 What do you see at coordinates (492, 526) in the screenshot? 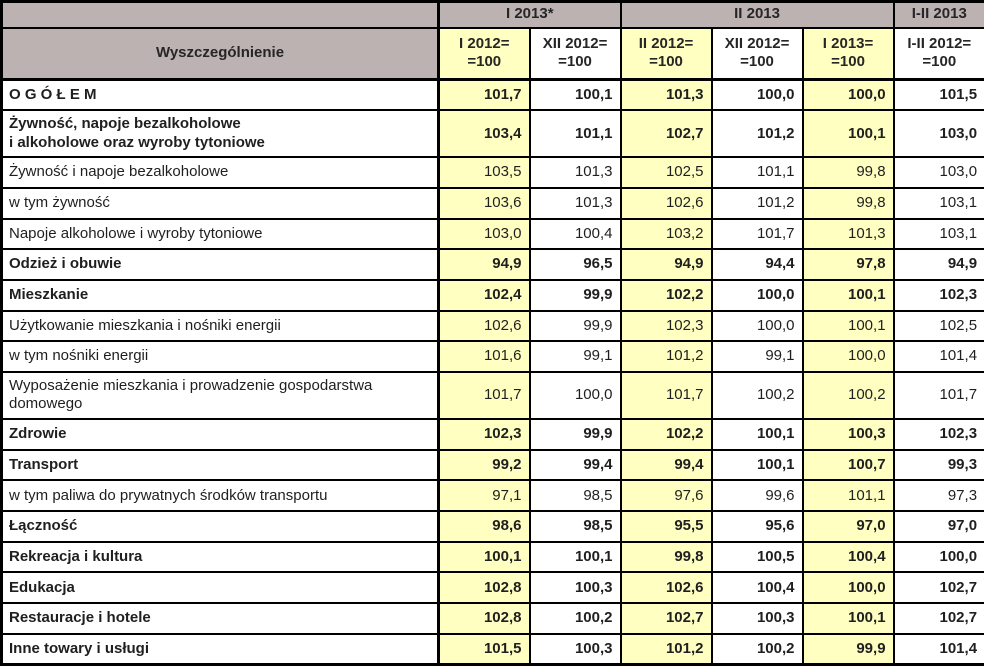
I see `table-row: Łączność 98,6 98,5 95,5 95,6 97,0 97,0` at bounding box center [492, 526].